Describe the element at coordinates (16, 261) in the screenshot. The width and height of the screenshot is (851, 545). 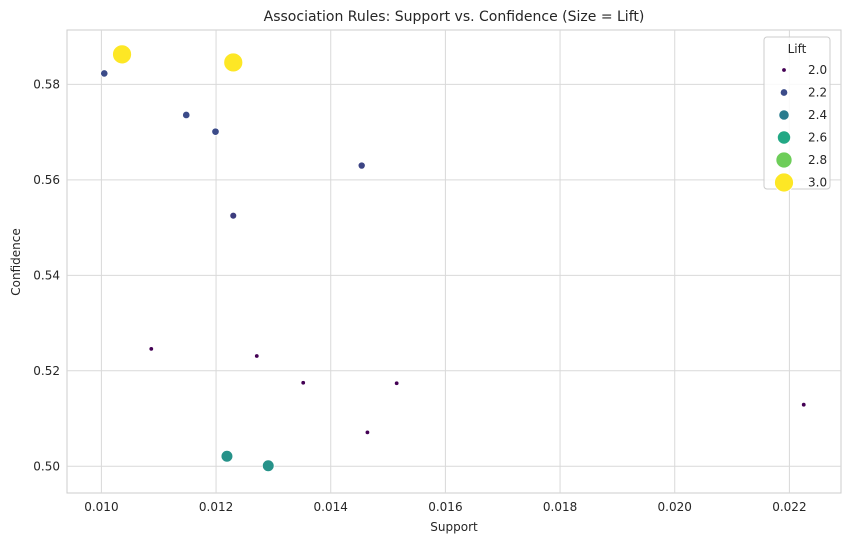
I see `y-axis-label: Confidence` at that location.